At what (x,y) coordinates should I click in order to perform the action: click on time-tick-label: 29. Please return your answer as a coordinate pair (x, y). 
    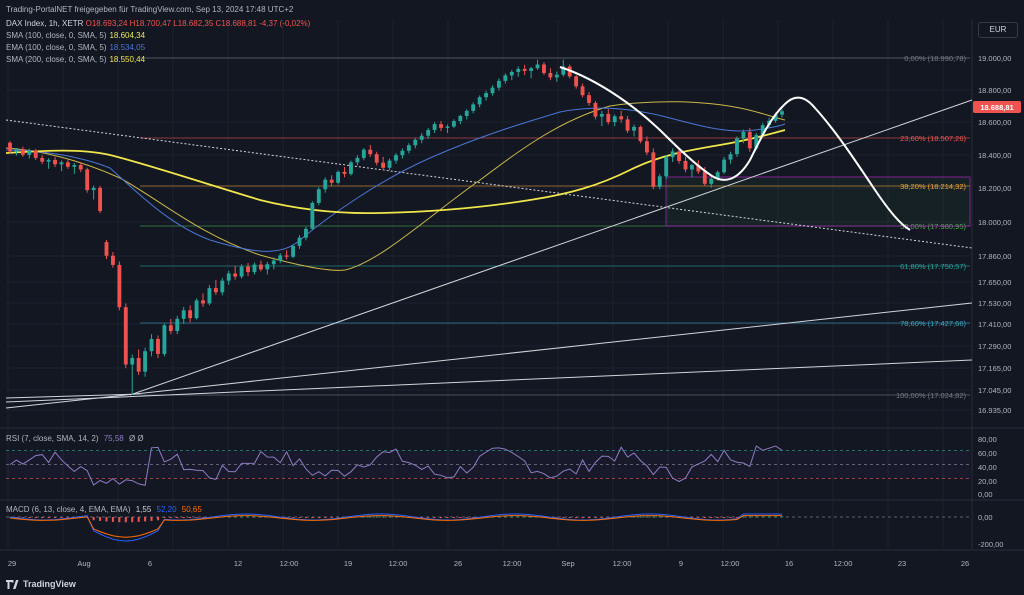
    Looking at the image, I should click on (12, 563).